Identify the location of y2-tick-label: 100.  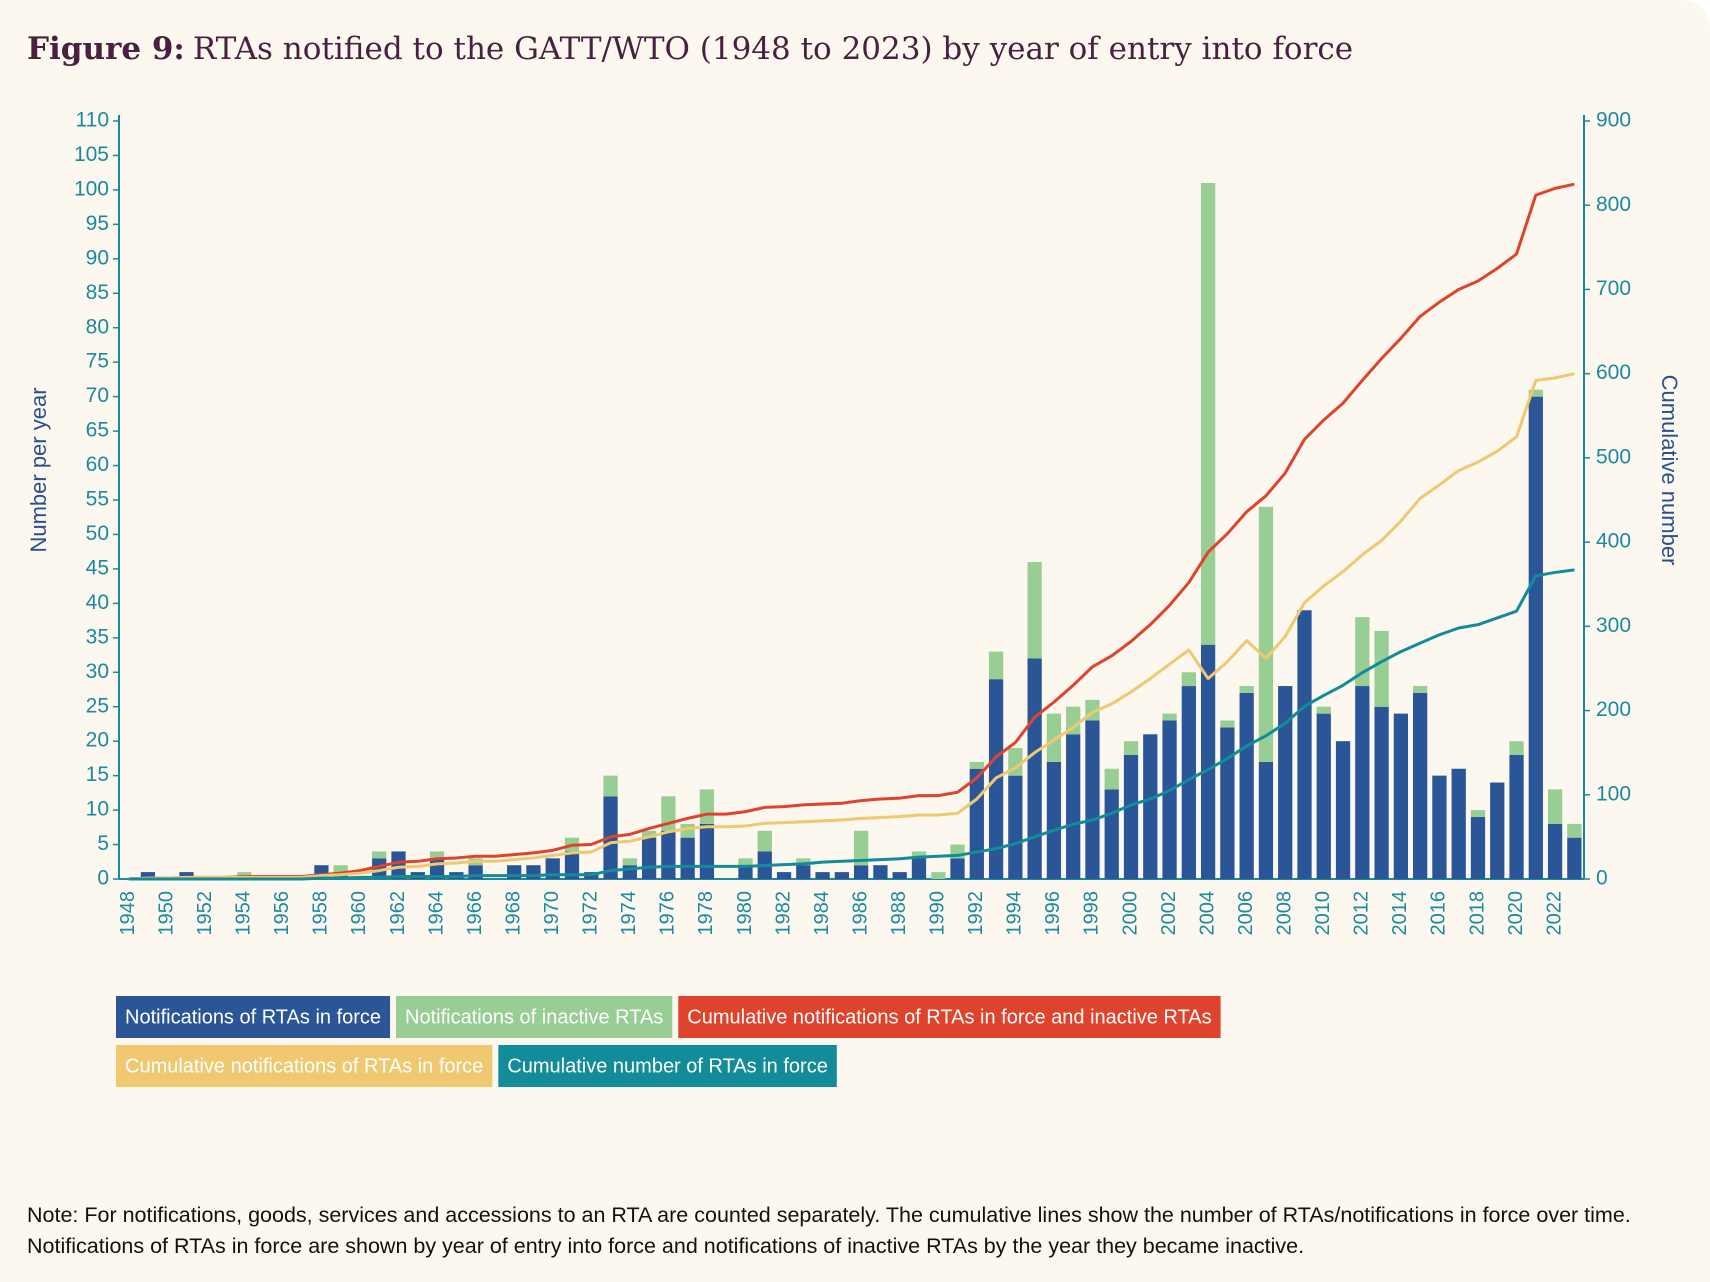
(1613, 793).